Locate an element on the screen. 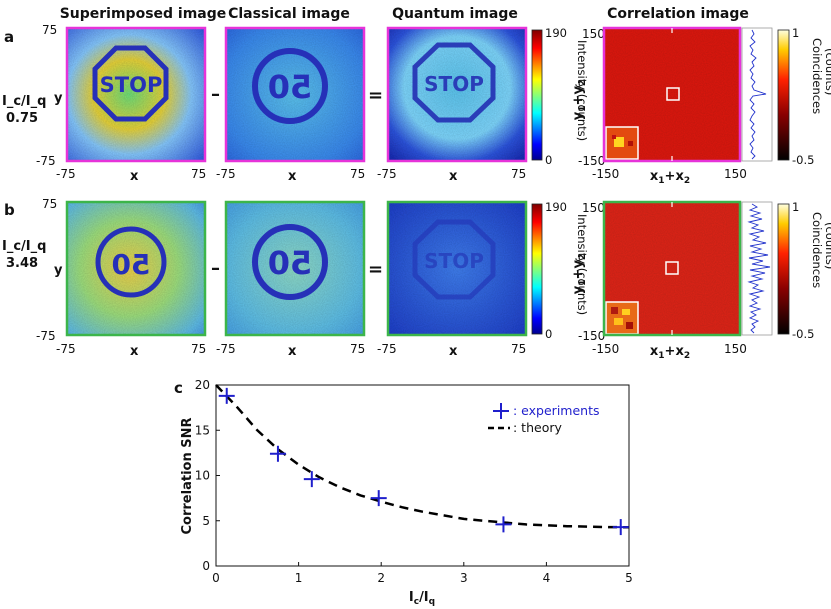  quantum-text-b: STOP is located at coordinates (454, 261).